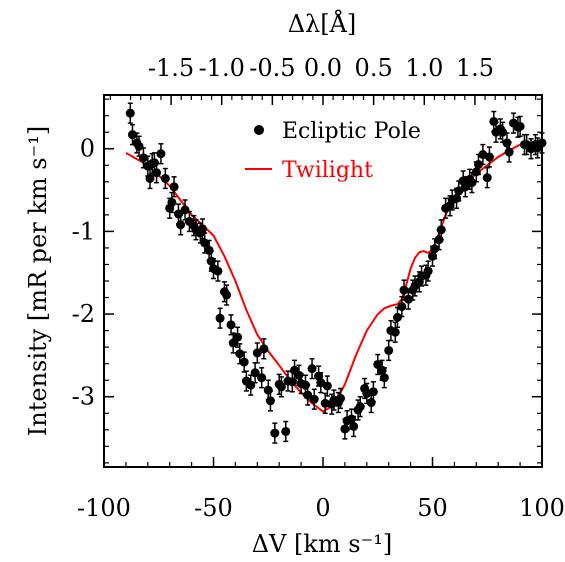  I want to click on x-axis-title: ΔV [km s⁻¹], so click(322, 544).